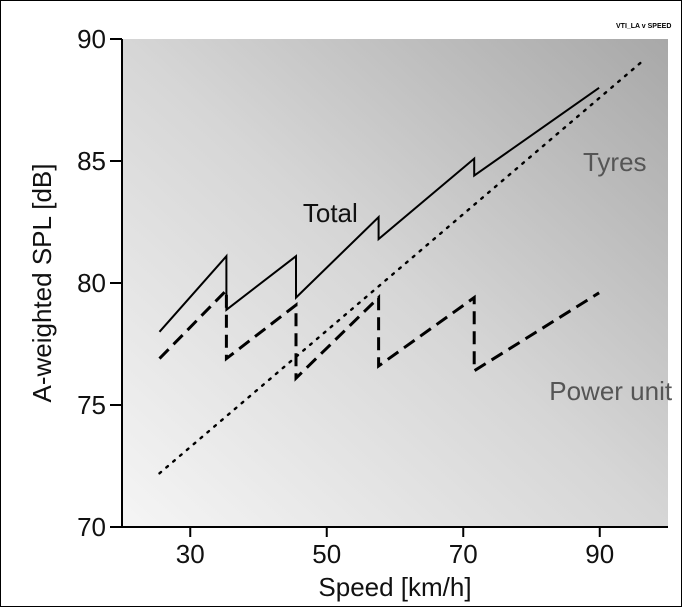  I want to click on x-tick-label: 90, so click(599, 554).